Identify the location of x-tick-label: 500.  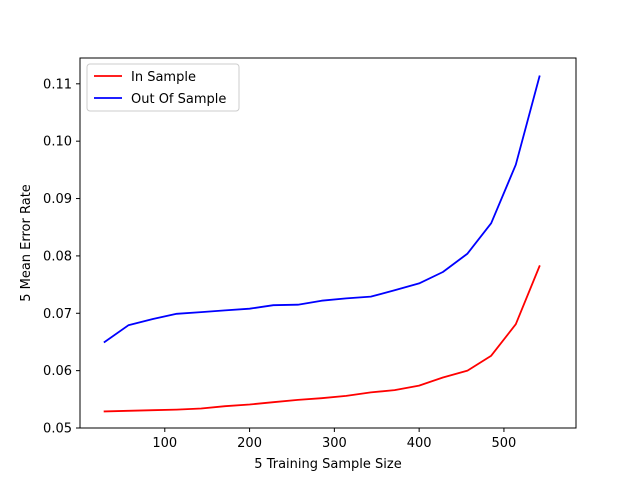
(504, 443).